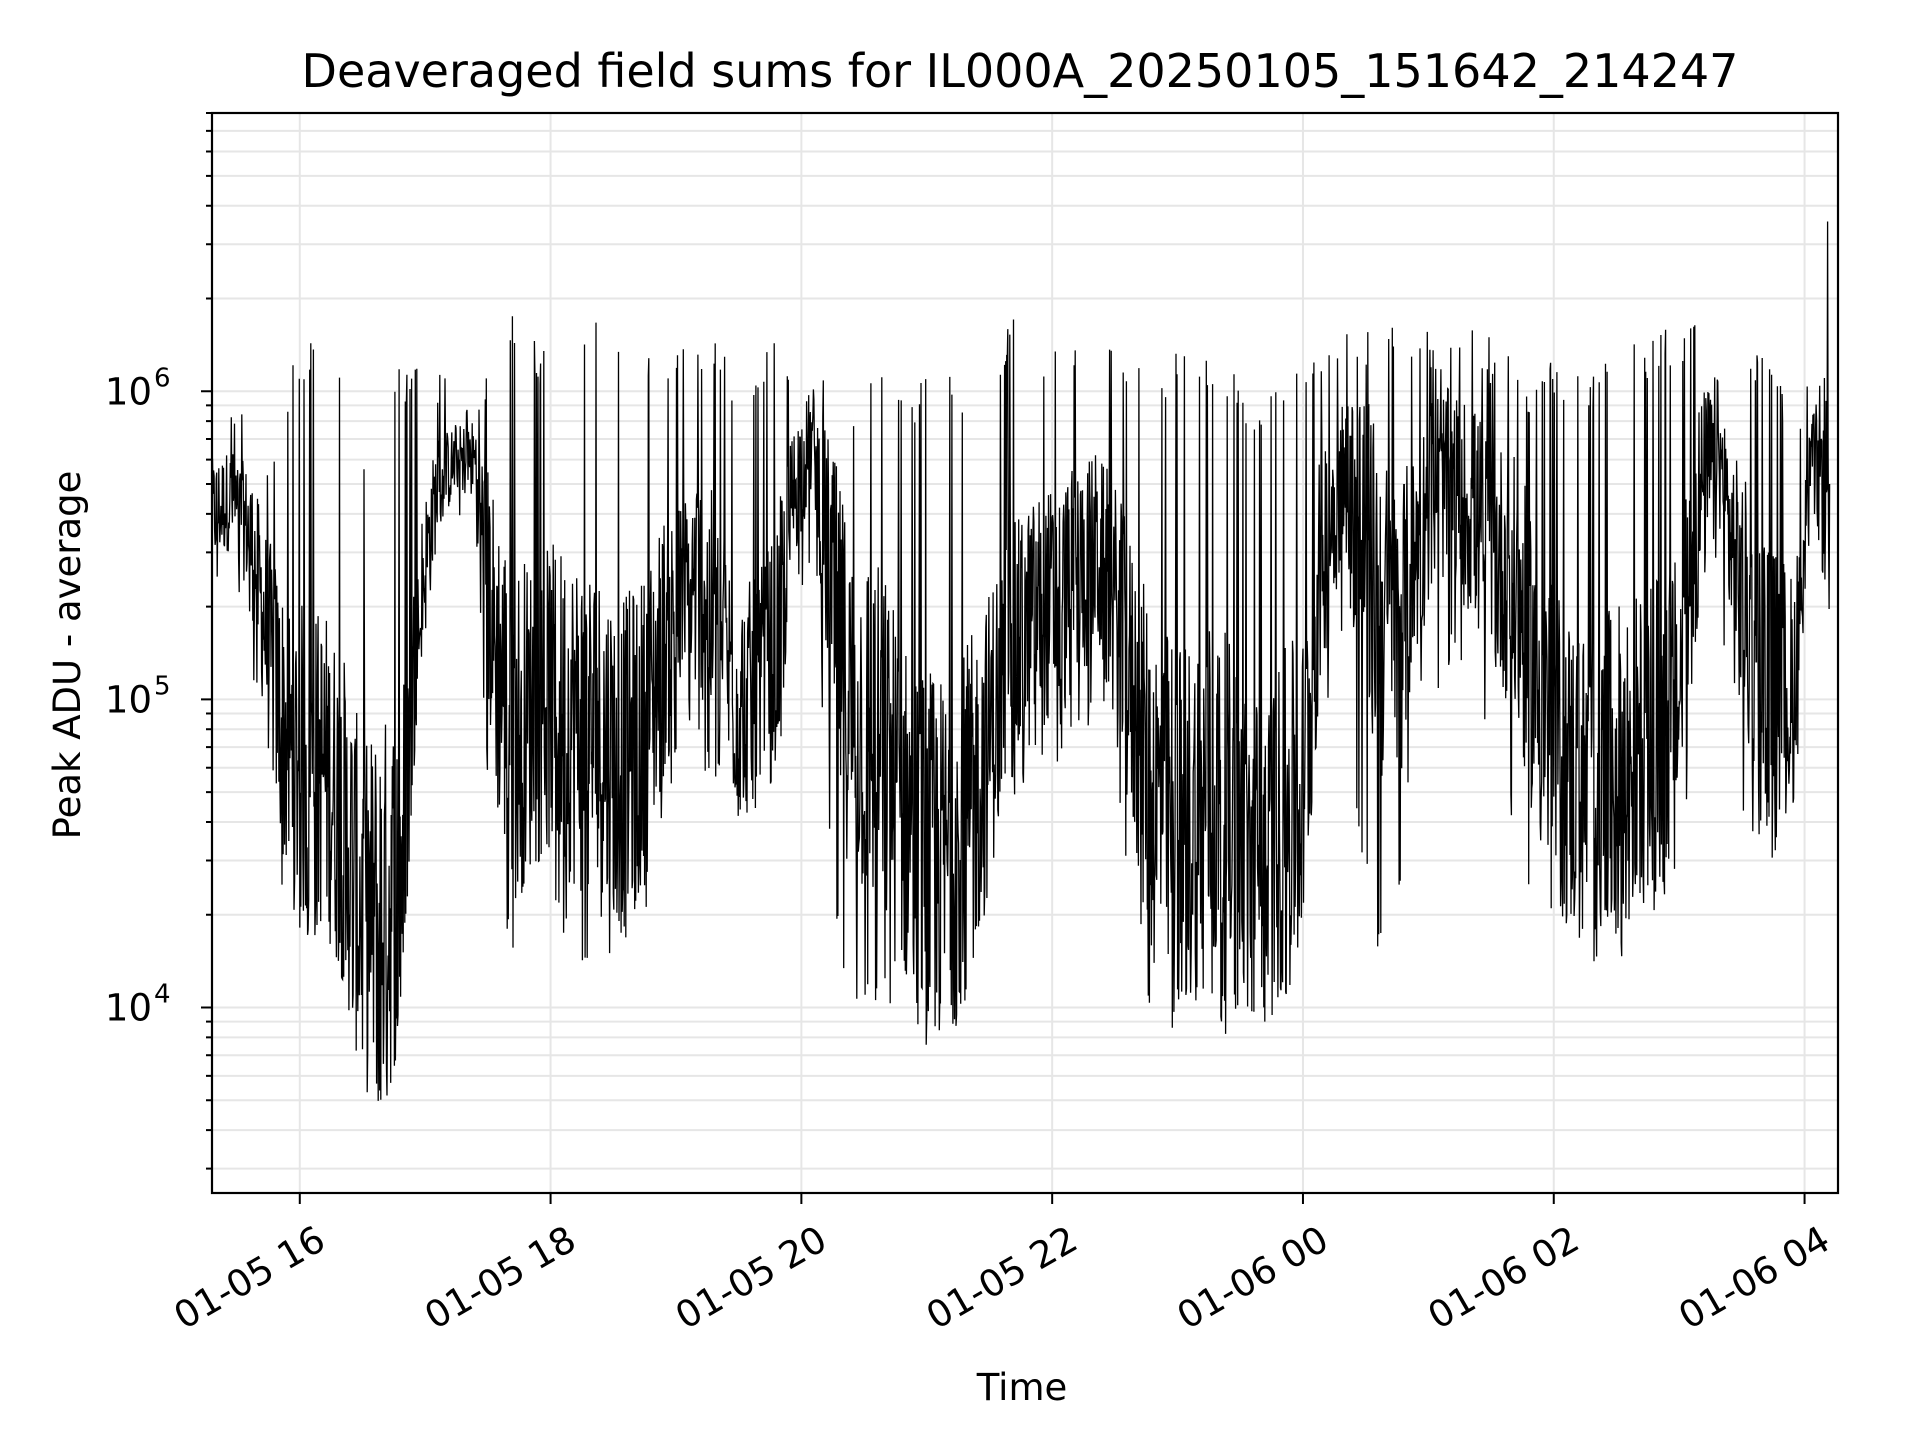 The image size is (1920, 1440). What do you see at coordinates (67, 655) in the screenshot?
I see `y-axis-label: Peak ADU - average` at bounding box center [67, 655].